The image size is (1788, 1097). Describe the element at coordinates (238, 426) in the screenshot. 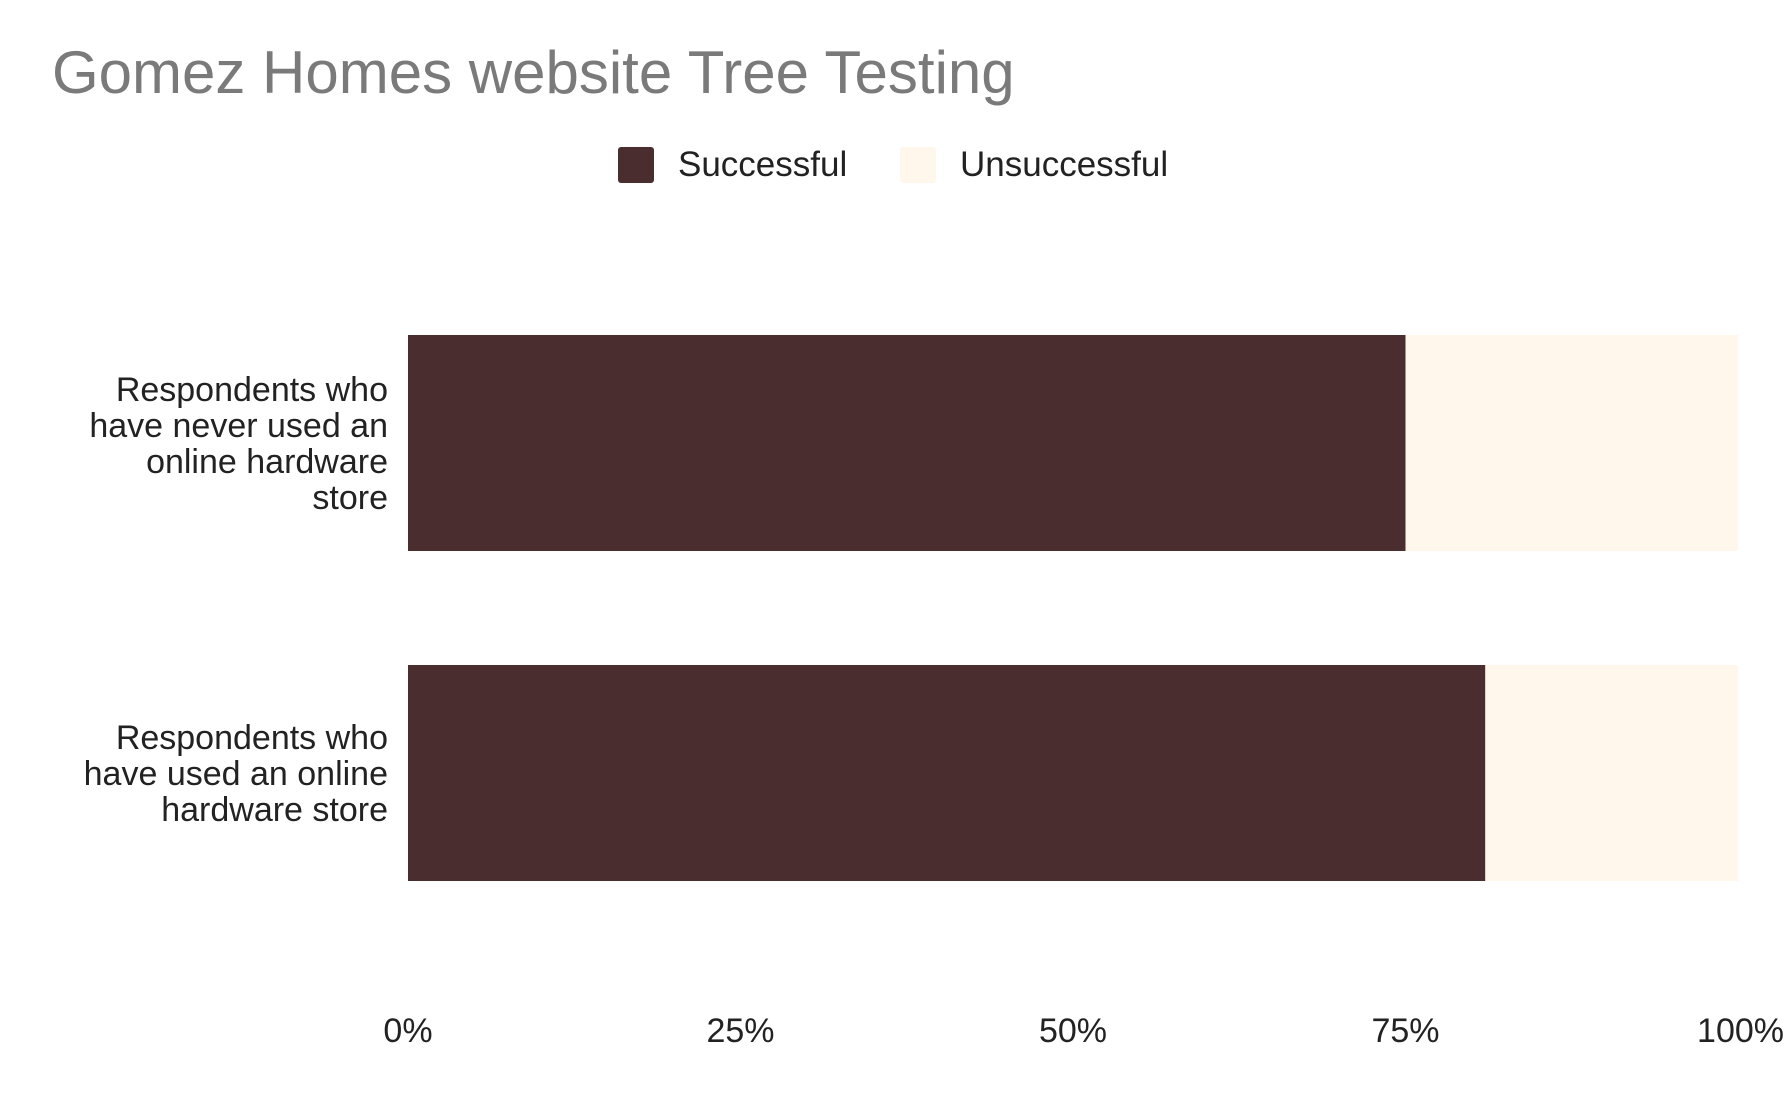

I see `category-label-line: have never used an` at that location.